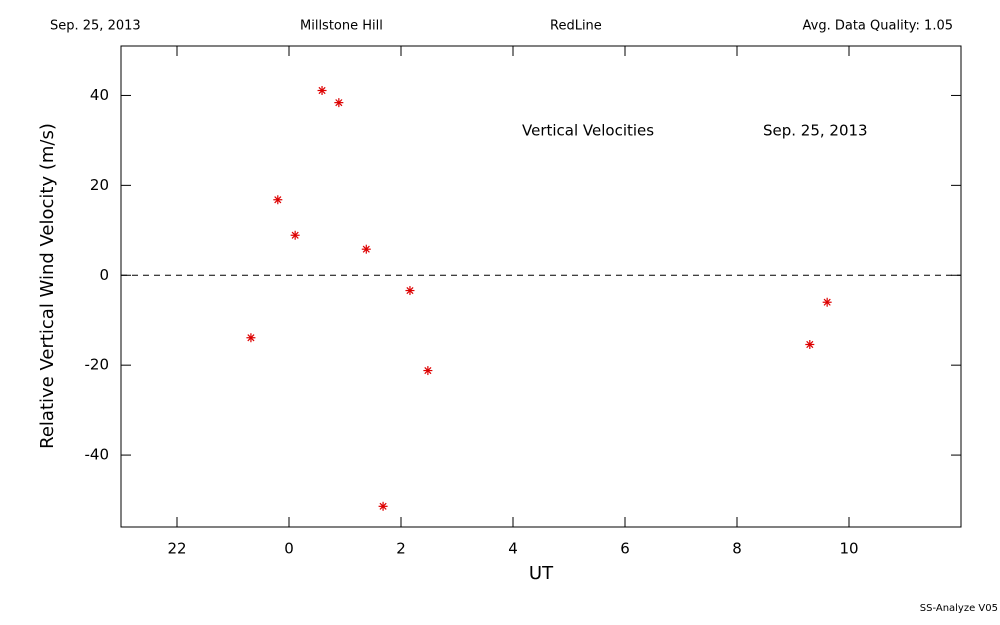 The image size is (1000, 625). Describe the element at coordinates (401, 549) in the screenshot. I see `x-tick-label: 2` at that location.